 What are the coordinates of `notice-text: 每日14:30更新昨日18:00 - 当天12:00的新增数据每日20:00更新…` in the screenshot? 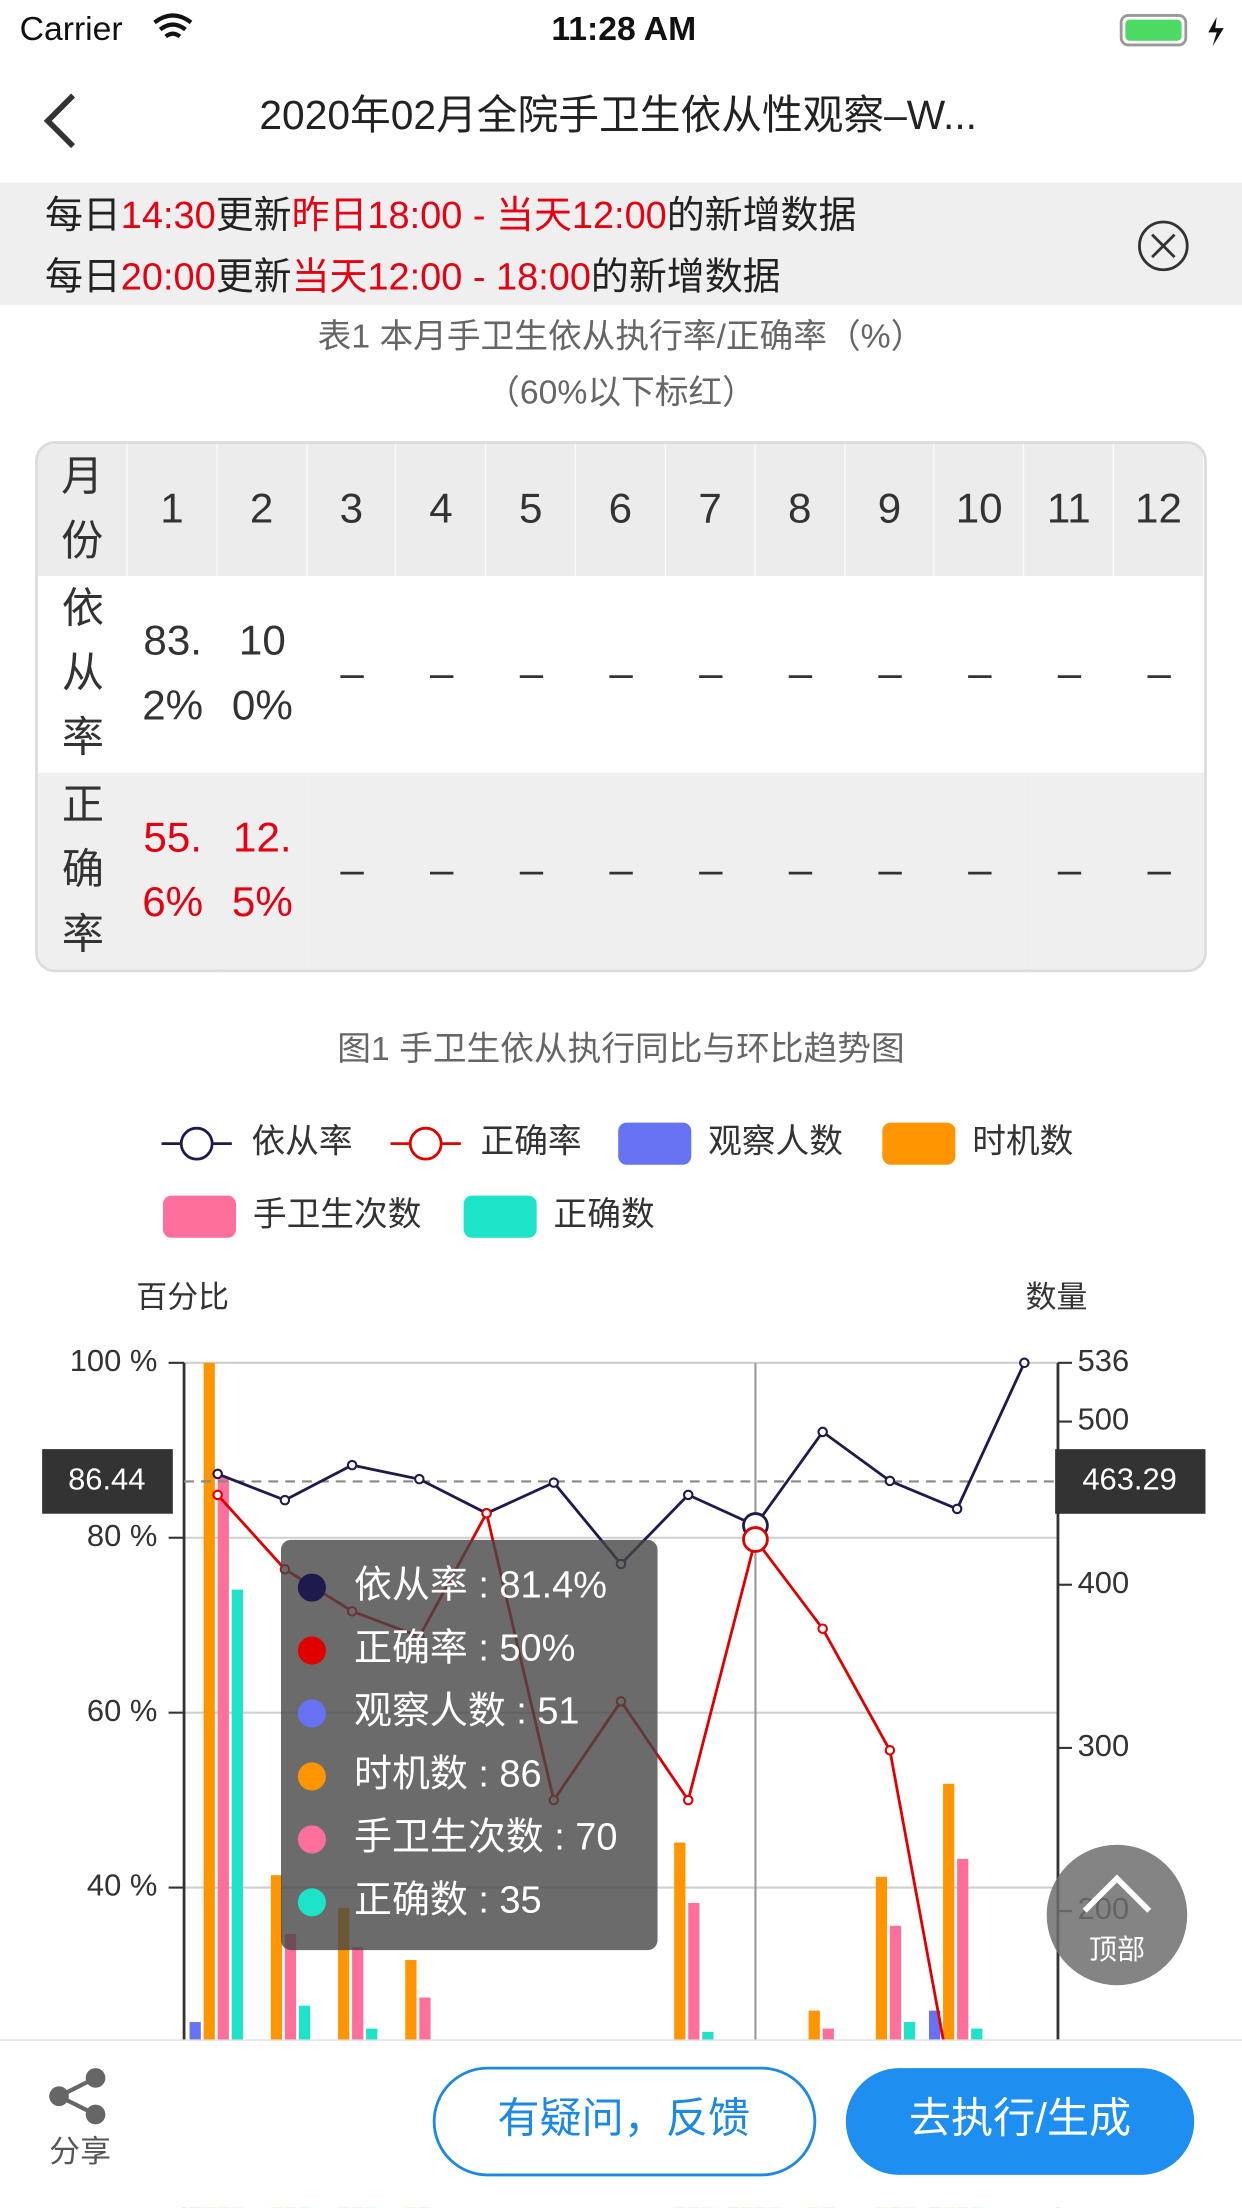 It's located at (450, 247).